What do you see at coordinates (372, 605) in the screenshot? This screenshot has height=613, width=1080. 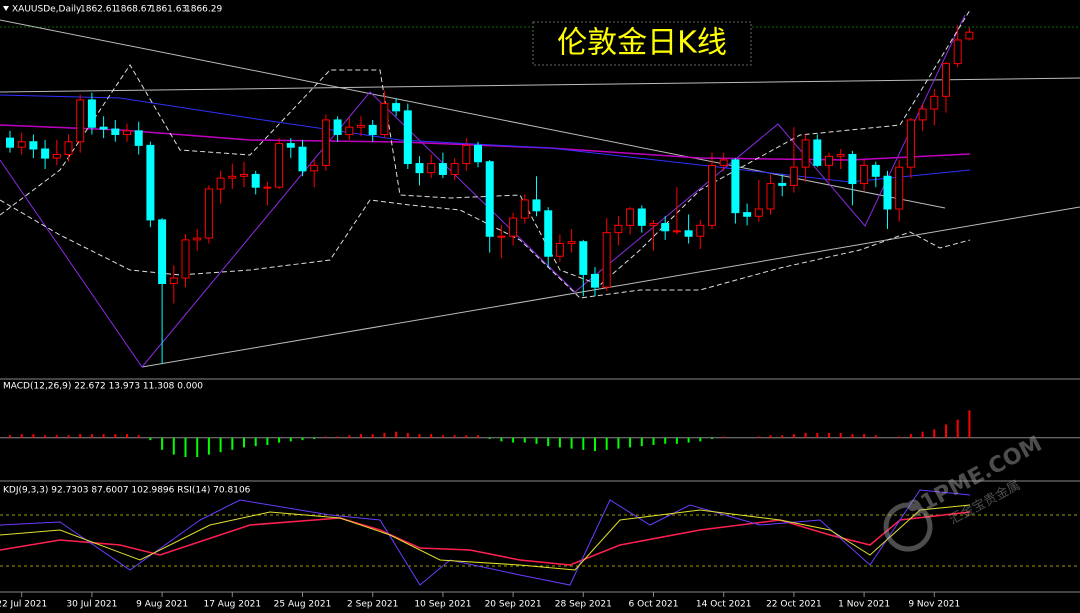 I see `x-tick-label: 2 Sep 2021` at bounding box center [372, 605].